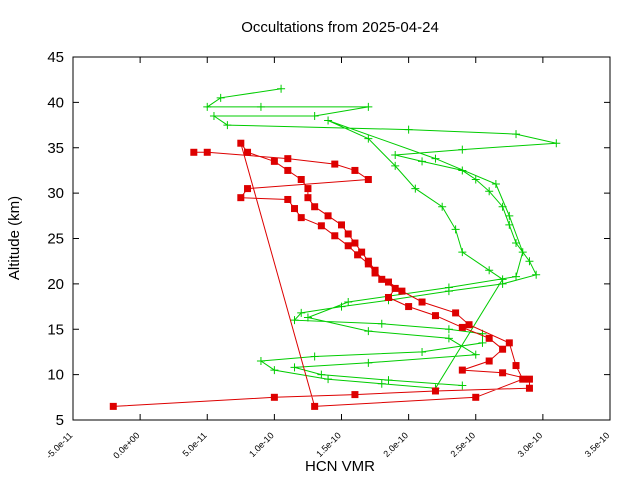  What do you see at coordinates (55, 375) in the screenshot?
I see `y-tick-label: 10` at bounding box center [55, 375].